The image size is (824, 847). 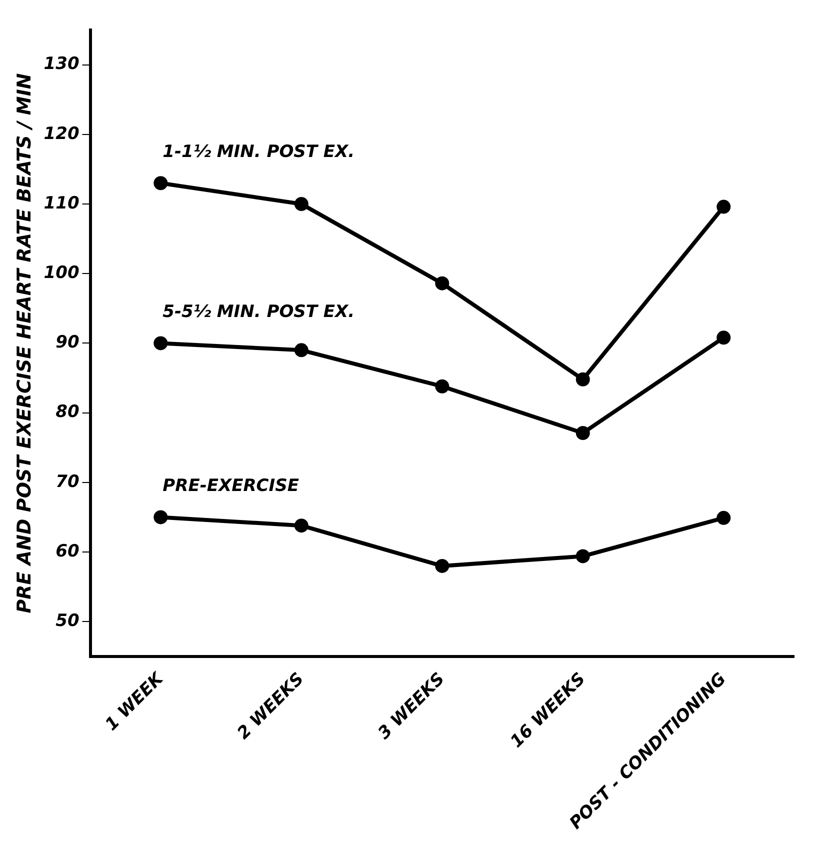 What do you see at coordinates (68, 342) in the screenshot?
I see `y-tick-label: 90` at bounding box center [68, 342].